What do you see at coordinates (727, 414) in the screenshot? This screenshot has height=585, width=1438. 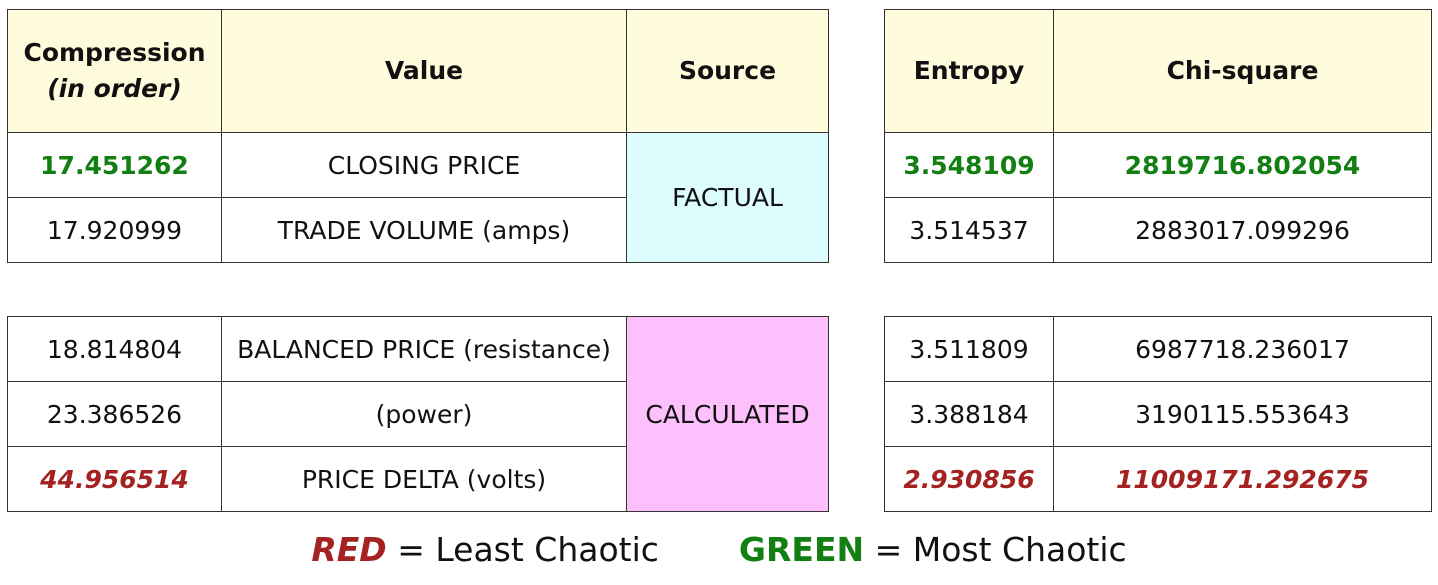 I see `source-cell-calculated: CALCULATED` at bounding box center [727, 414].